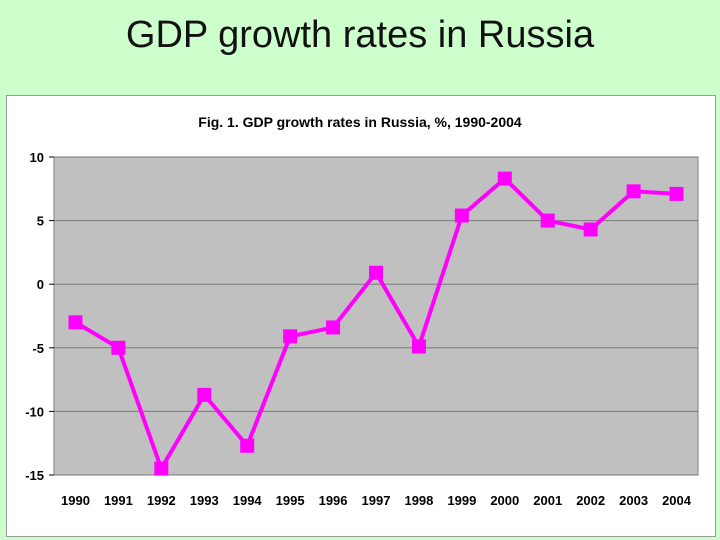  What do you see at coordinates (360, 35) in the screenshot?
I see `slide-title: GDP growth rates in Russia` at bounding box center [360, 35].